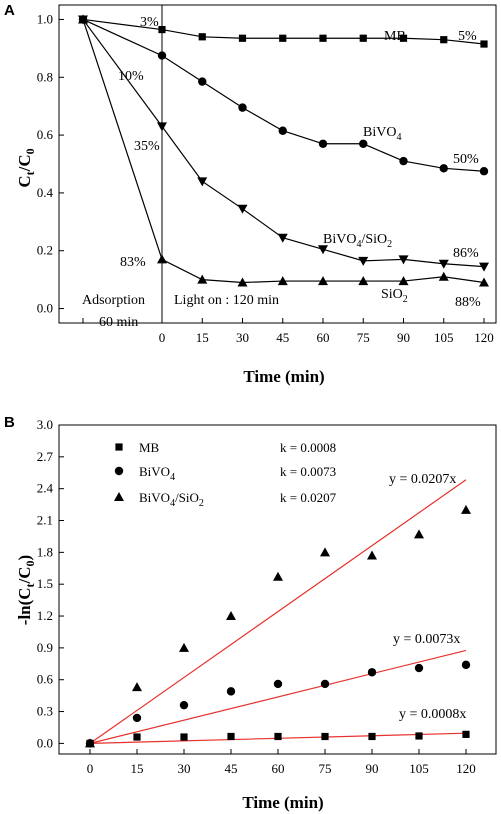 The width and height of the screenshot is (501, 814). I want to click on panel-a-x-tick-label: 90, so click(403, 337).